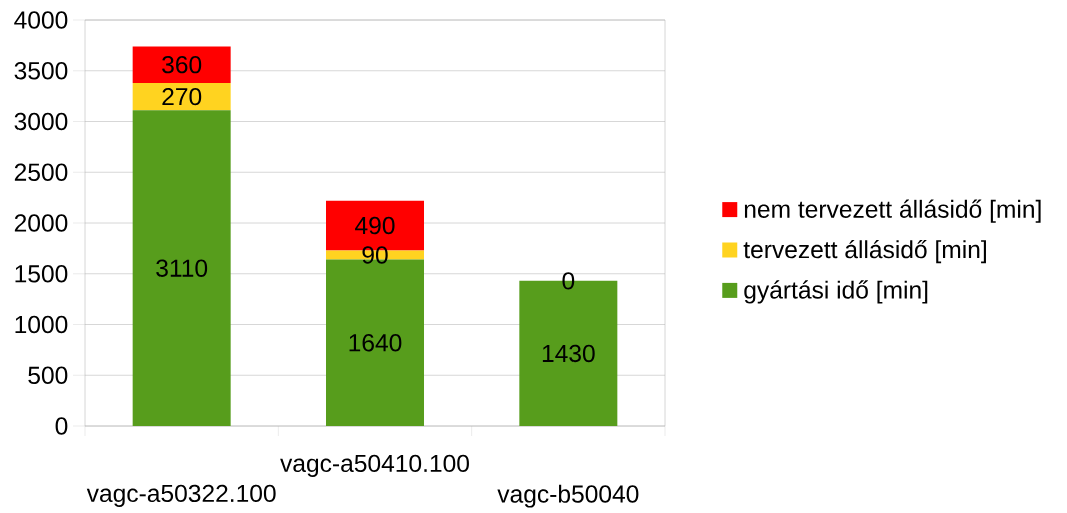 The width and height of the screenshot is (1067, 513). What do you see at coordinates (41, 121) in the screenshot?
I see `y-tick-label: 3000` at bounding box center [41, 121].